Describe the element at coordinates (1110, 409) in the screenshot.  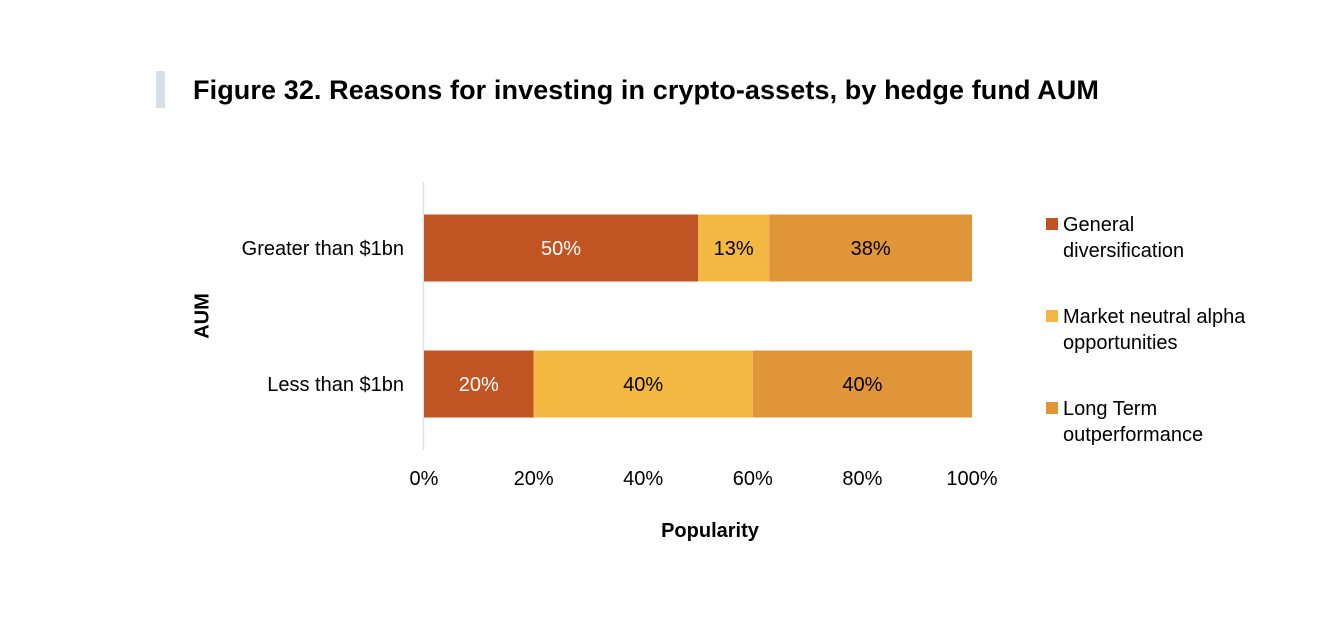
I see `legend-label: Long Term` at that location.